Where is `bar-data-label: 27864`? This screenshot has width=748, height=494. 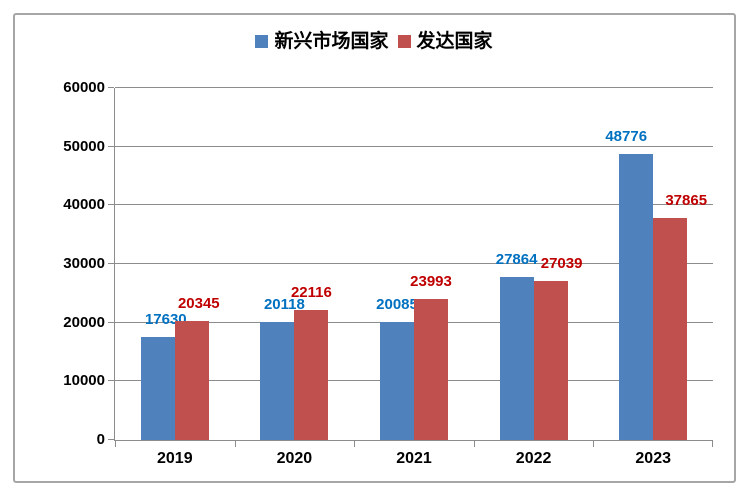 bar-data-label: 27864 is located at coordinates (516, 259).